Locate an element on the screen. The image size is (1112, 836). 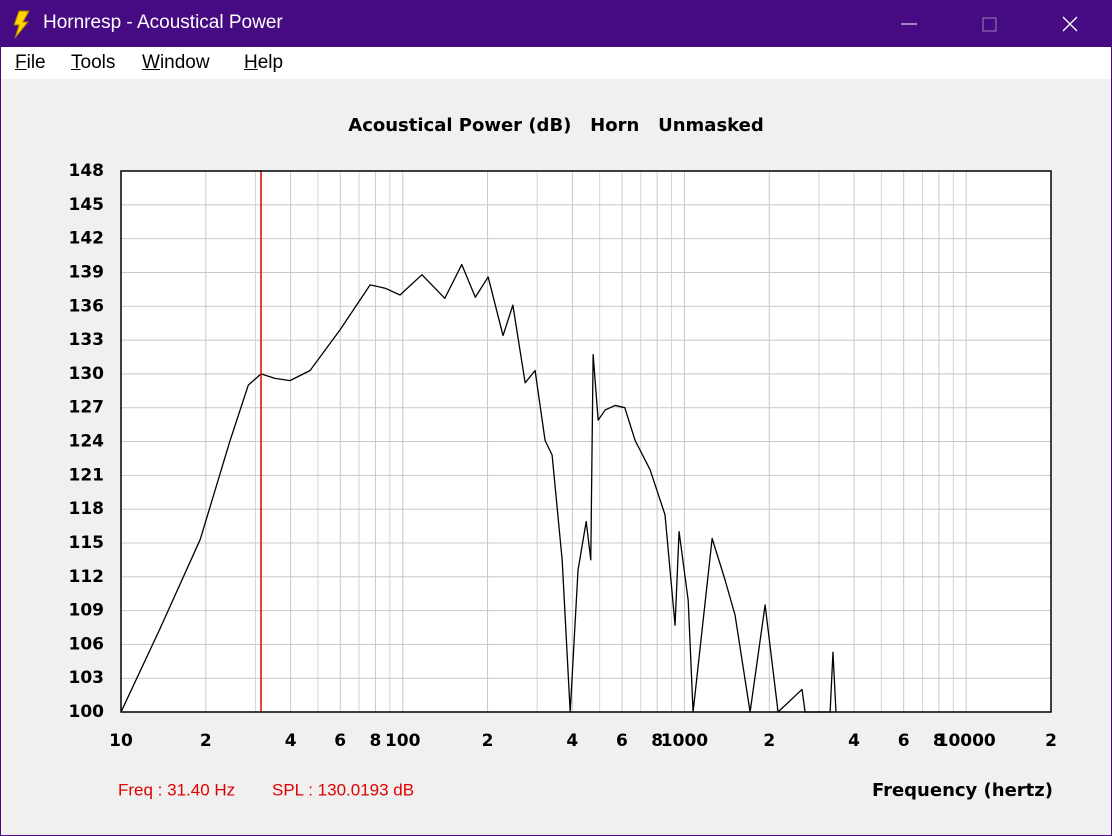
y-tick-label: 127 is located at coordinates (87, 408).